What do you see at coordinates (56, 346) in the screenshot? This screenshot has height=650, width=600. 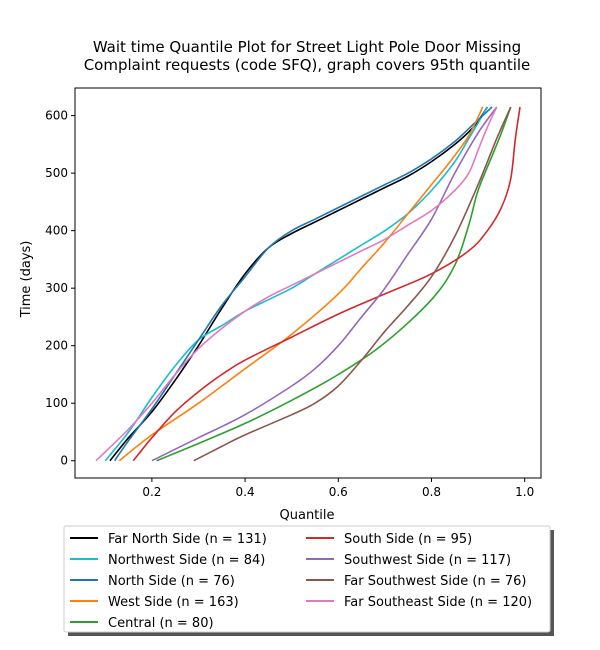 I see `y-tick-label: 200` at bounding box center [56, 346].